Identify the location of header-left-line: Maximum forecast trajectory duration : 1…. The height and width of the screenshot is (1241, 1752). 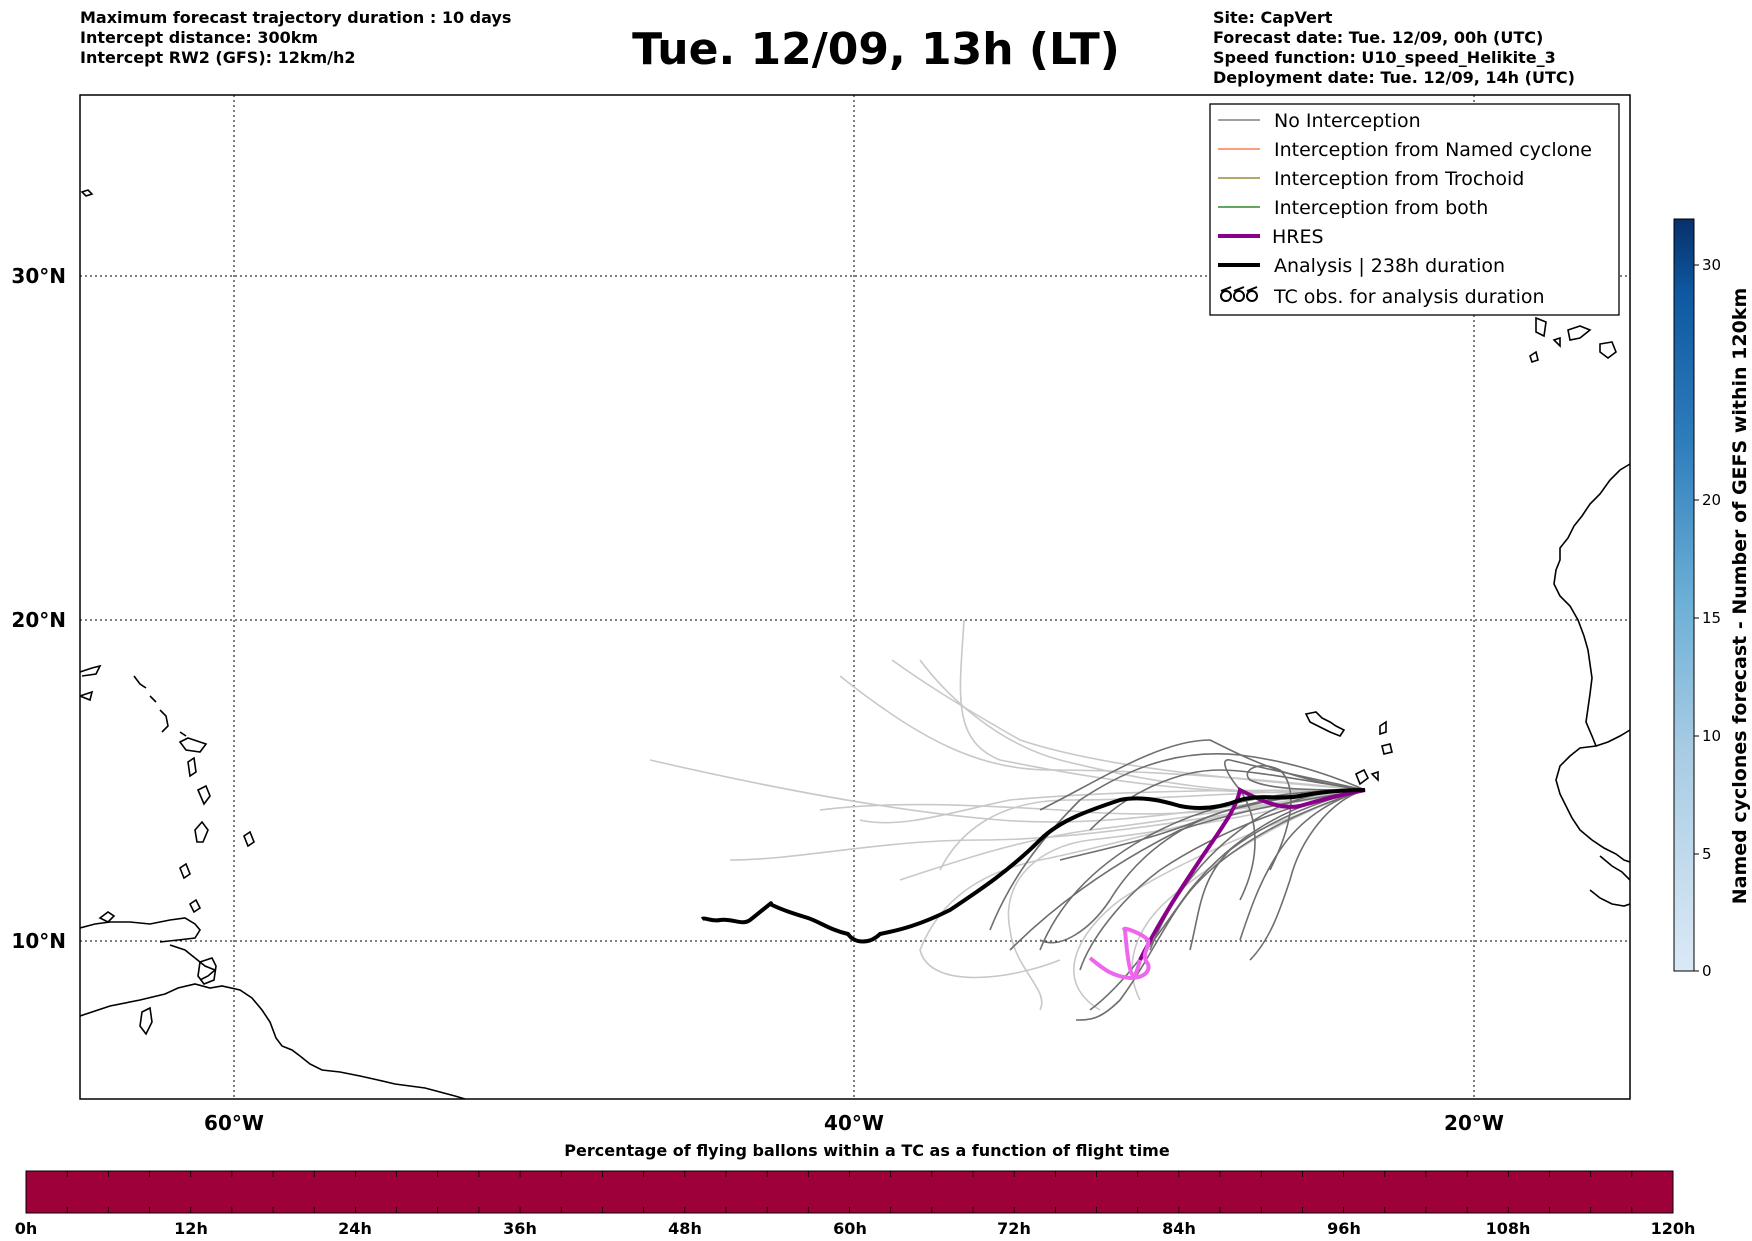
(296, 17).